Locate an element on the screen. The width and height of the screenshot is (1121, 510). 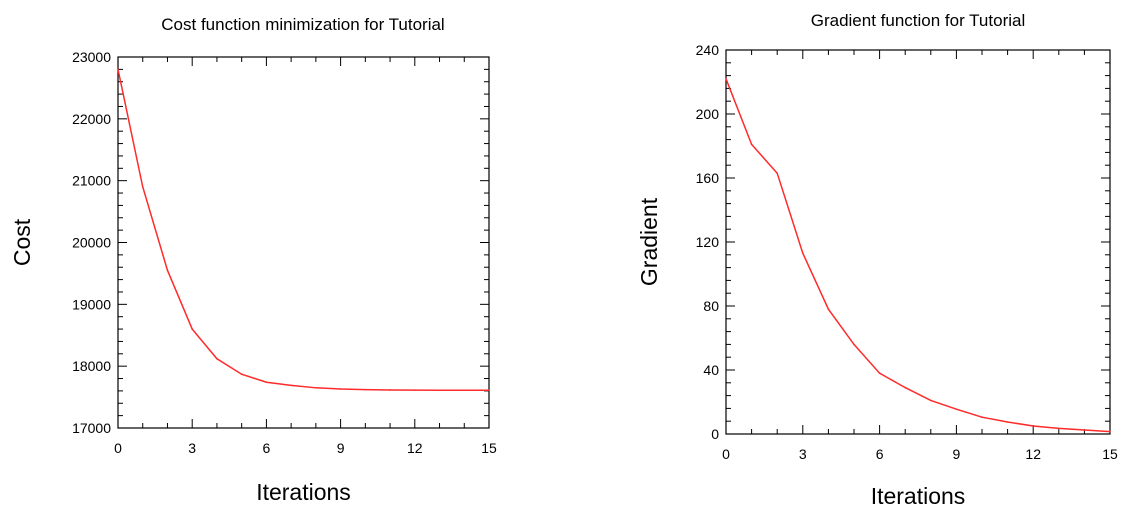
y-tick-label: 21000 is located at coordinates (91, 181).